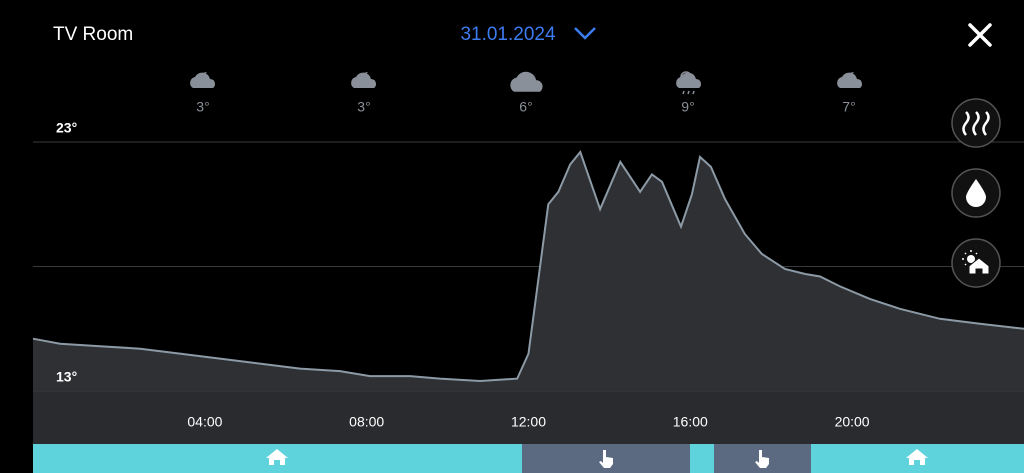 This screenshot has height=473, width=1024. What do you see at coordinates (93, 34) in the screenshot?
I see `room-title: TV Room` at bounding box center [93, 34].